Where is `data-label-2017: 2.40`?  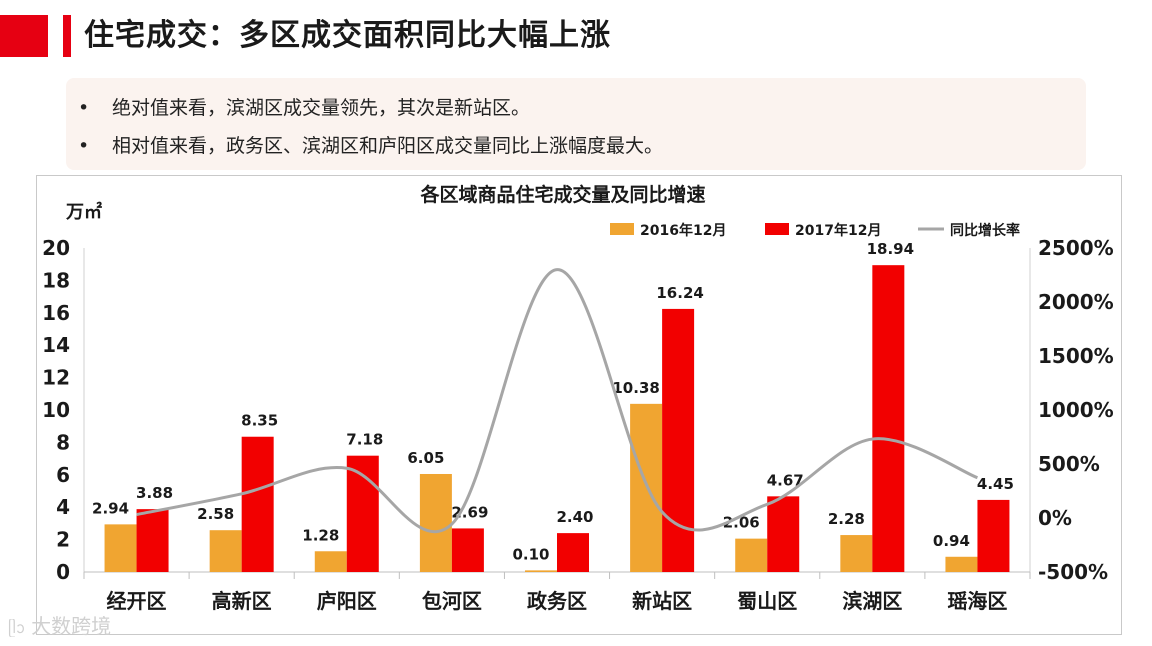
data-label-2017: 2.40 is located at coordinates (574, 517).